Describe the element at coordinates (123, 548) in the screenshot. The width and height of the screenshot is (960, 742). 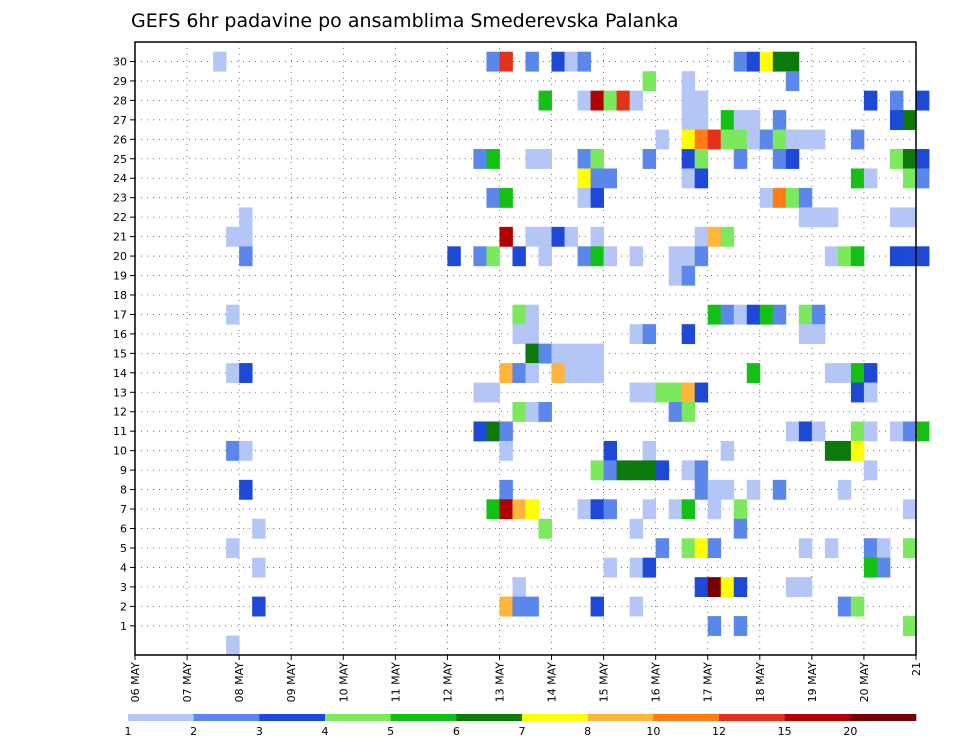
I see `y-tick-label: 5` at that location.